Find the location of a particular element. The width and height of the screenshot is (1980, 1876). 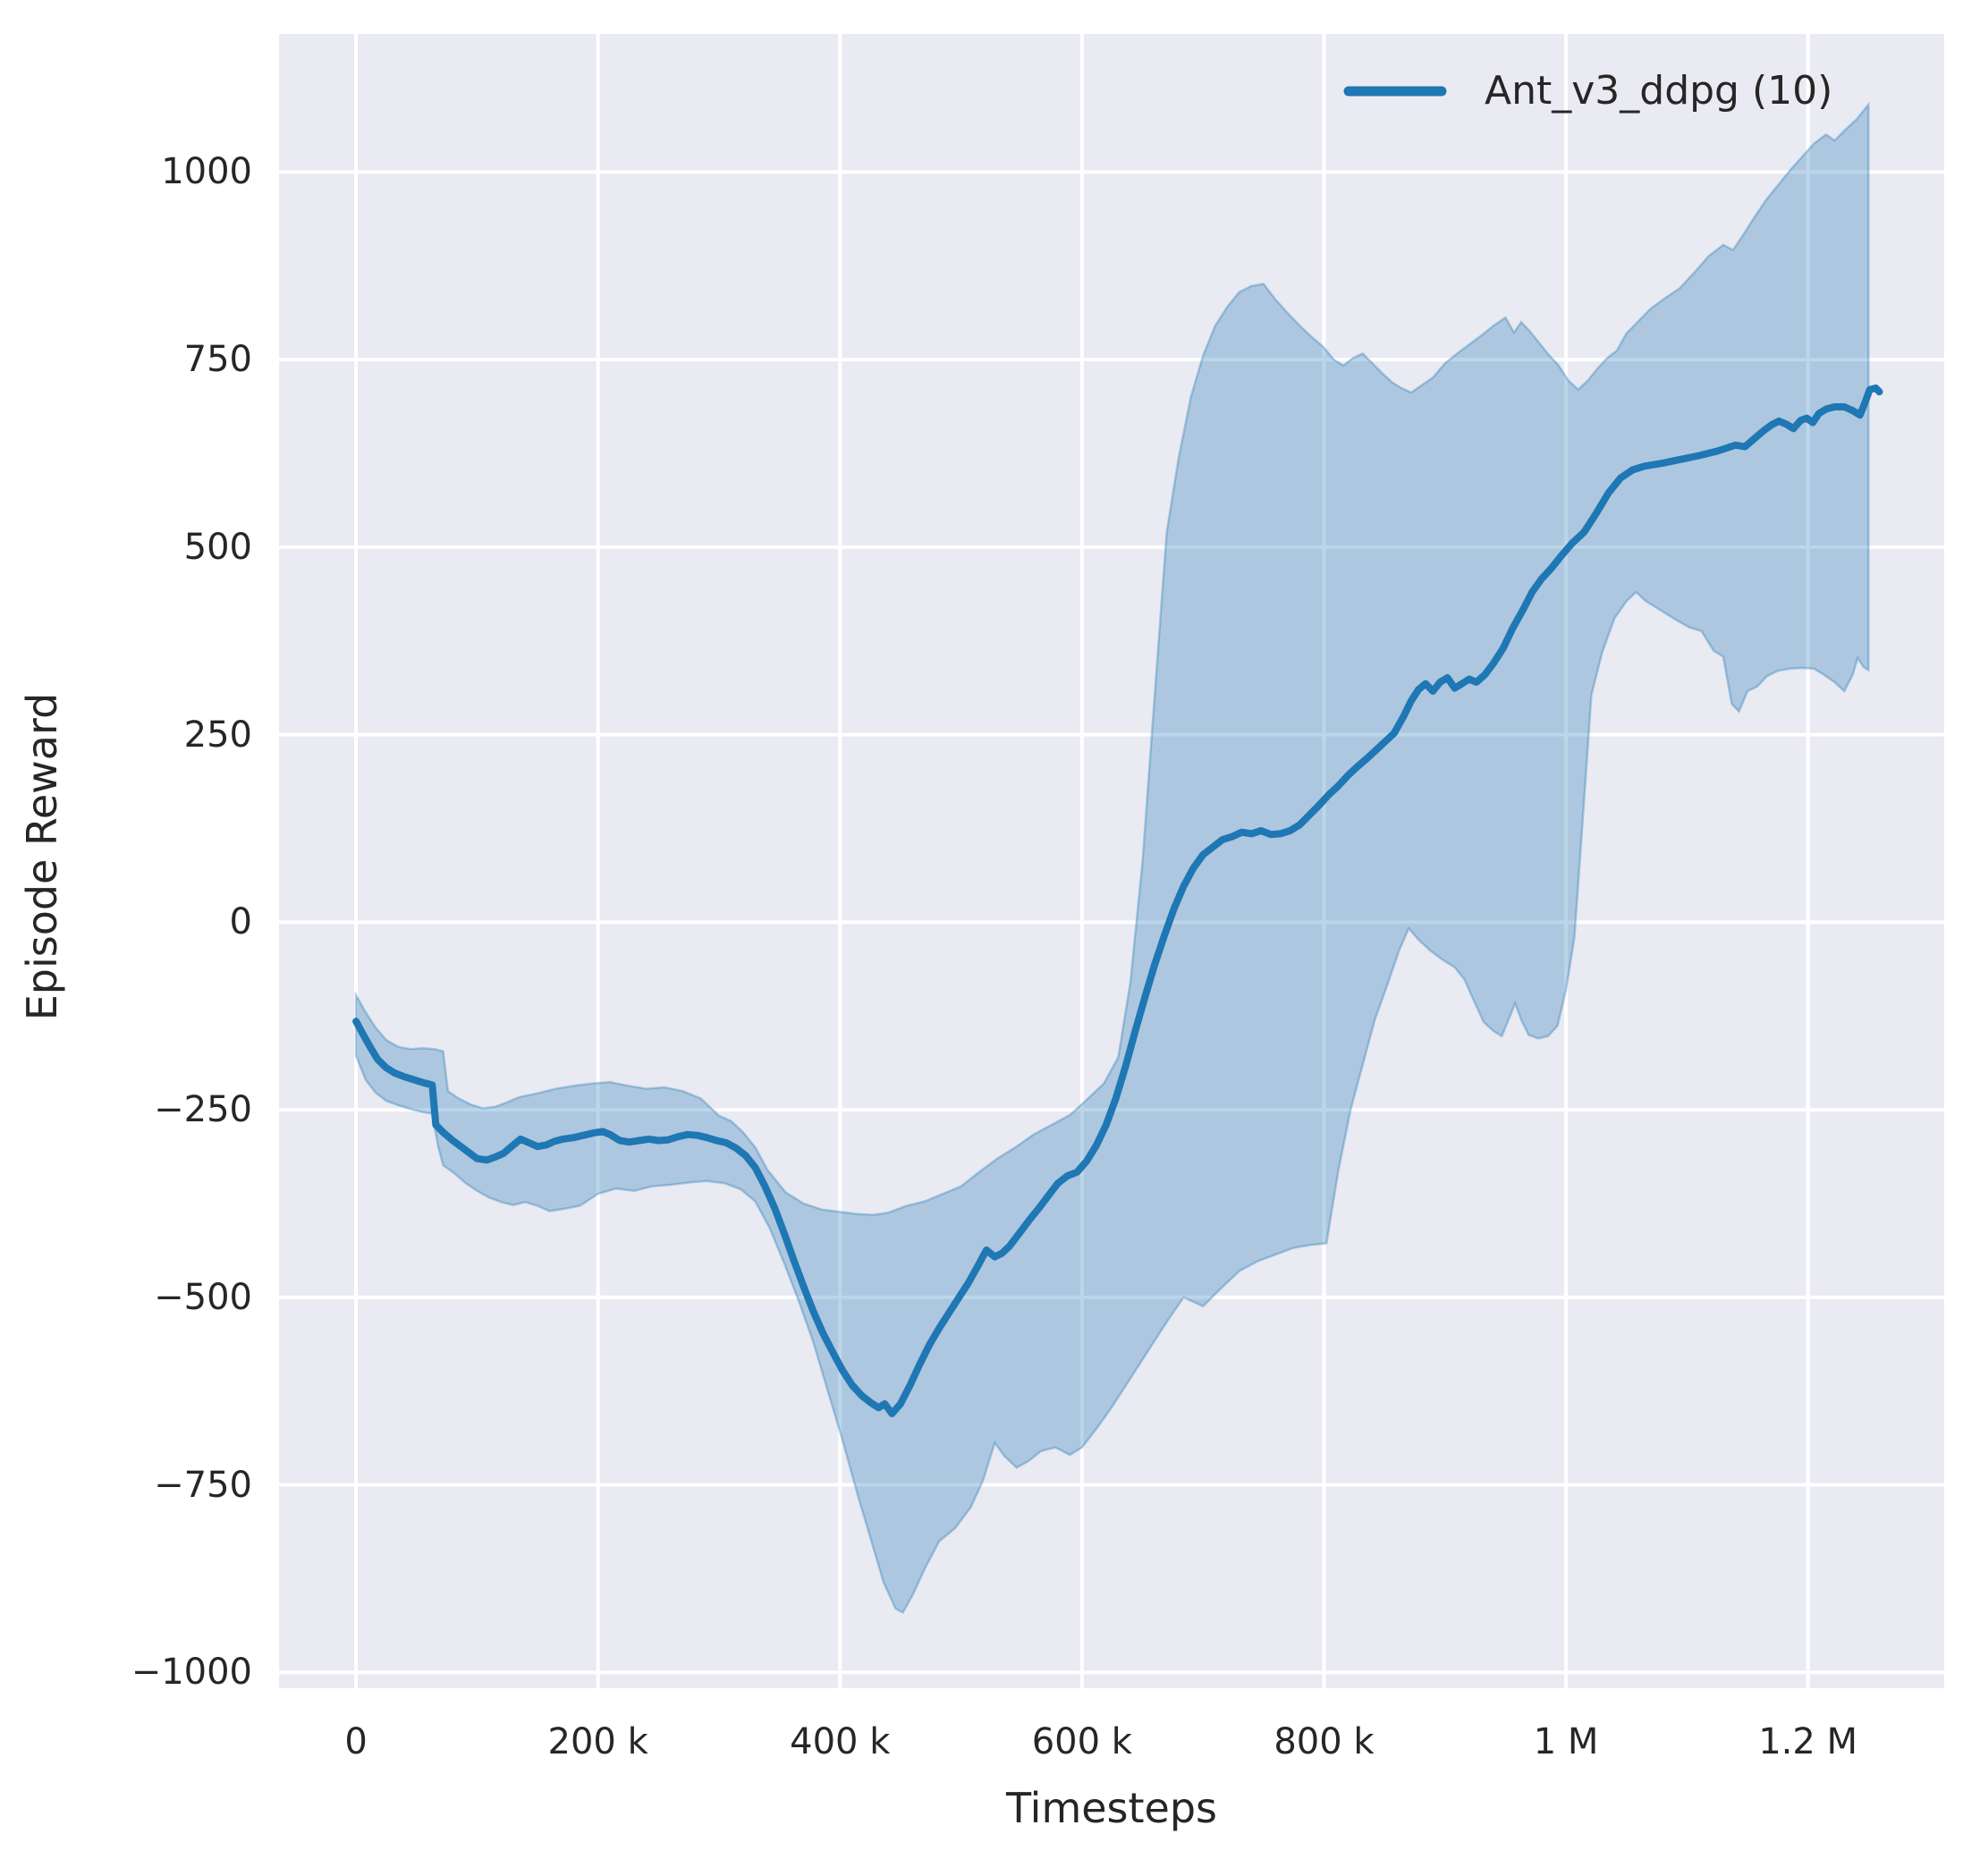

legend-label: Ant_v3_ddpg (10) is located at coordinates (1659, 91).